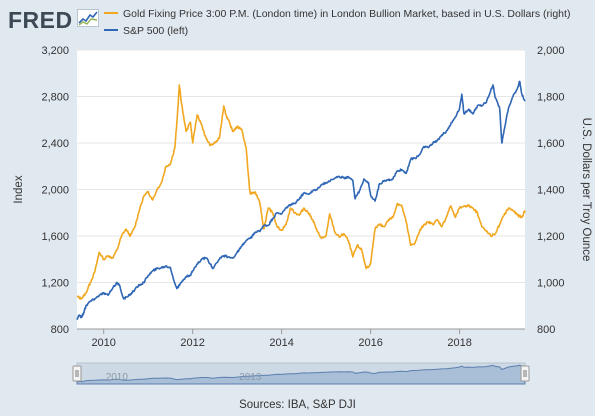  What do you see at coordinates (88, 18) in the screenshot?
I see `fred-chart-icon` at bounding box center [88, 18].